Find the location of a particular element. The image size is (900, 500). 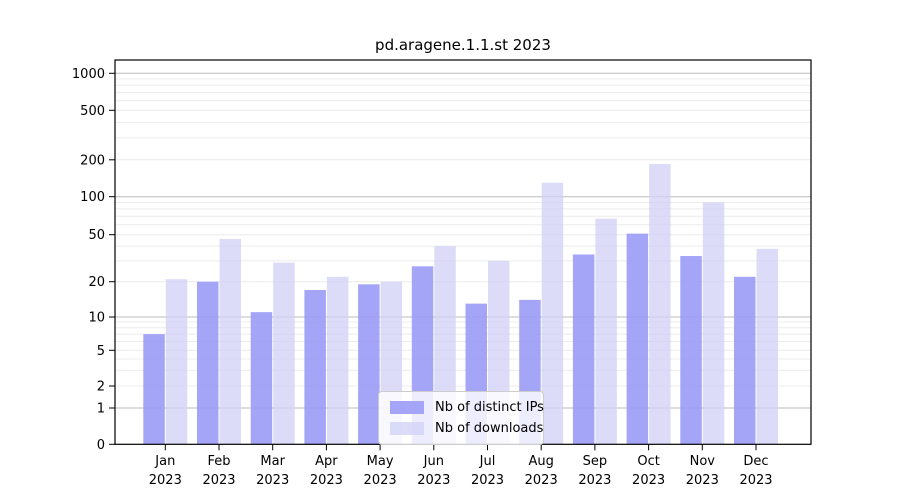

bar-distinct-ips-mar is located at coordinates (261, 378).